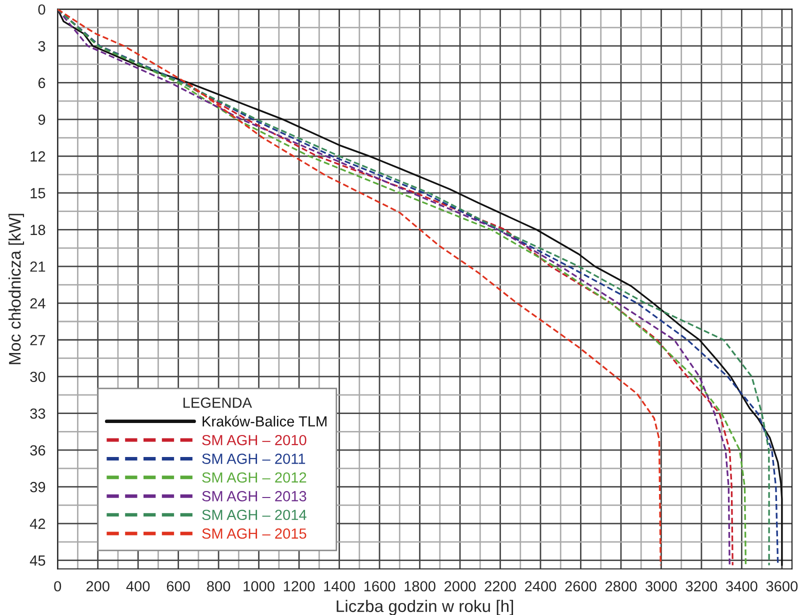 This screenshot has width=800, height=615. Describe the element at coordinates (254, 477) in the screenshot. I see `text: SM AGH – 2012` at that location.